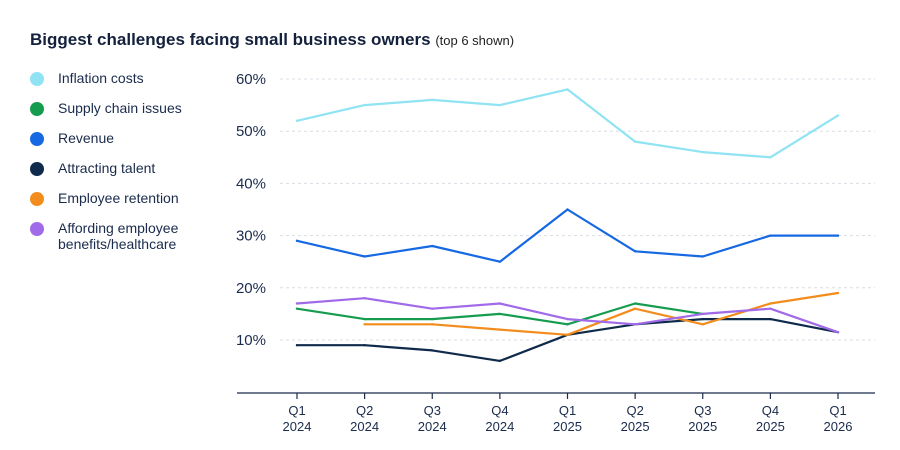  I want to click on legend-label: Supply chain issues, so click(120, 108).